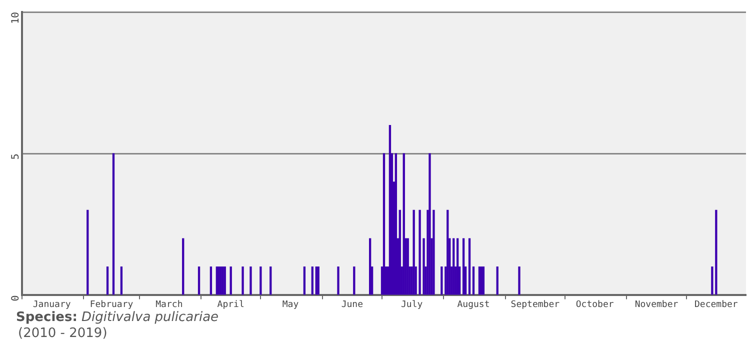 Image resolution: width=755 pixels, height=350 pixels. What do you see at coordinates (16, 157) in the screenshot?
I see `y-tick-label: 5` at bounding box center [16, 157].